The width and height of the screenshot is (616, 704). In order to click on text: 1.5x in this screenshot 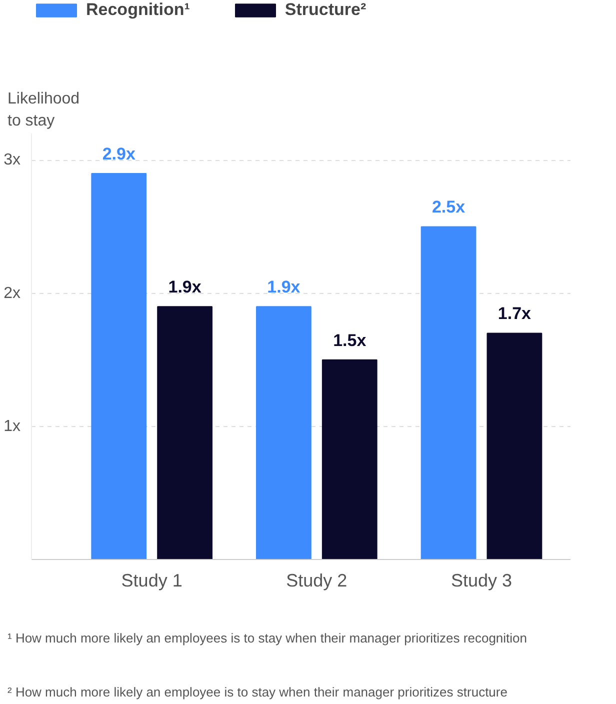, I will do `click(349, 340)`.